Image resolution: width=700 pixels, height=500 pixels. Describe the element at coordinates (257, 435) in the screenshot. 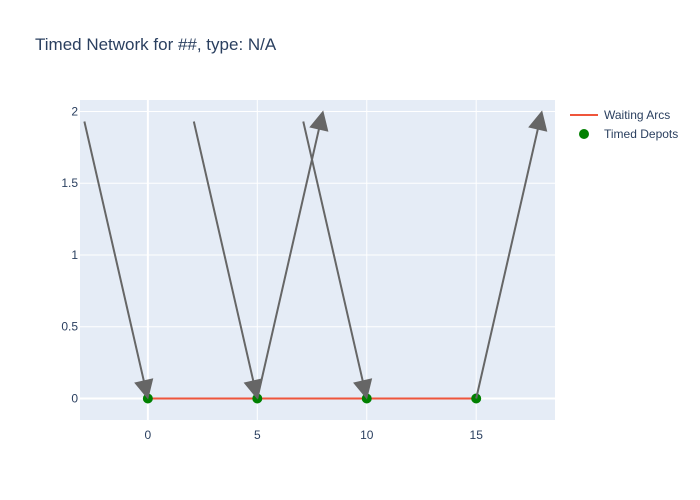

I see `x-tick-label: 5` at that location.